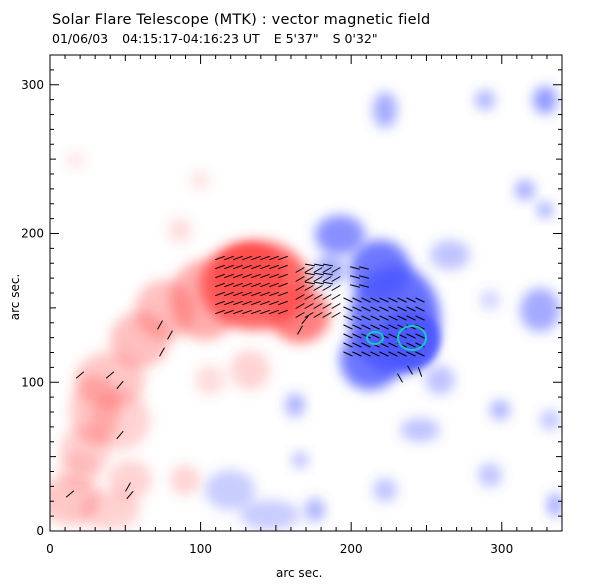 The width and height of the screenshot is (612, 585). Describe the element at coordinates (299, 573) in the screenshot. I see `x-axis-label: arc sec.` at that location.